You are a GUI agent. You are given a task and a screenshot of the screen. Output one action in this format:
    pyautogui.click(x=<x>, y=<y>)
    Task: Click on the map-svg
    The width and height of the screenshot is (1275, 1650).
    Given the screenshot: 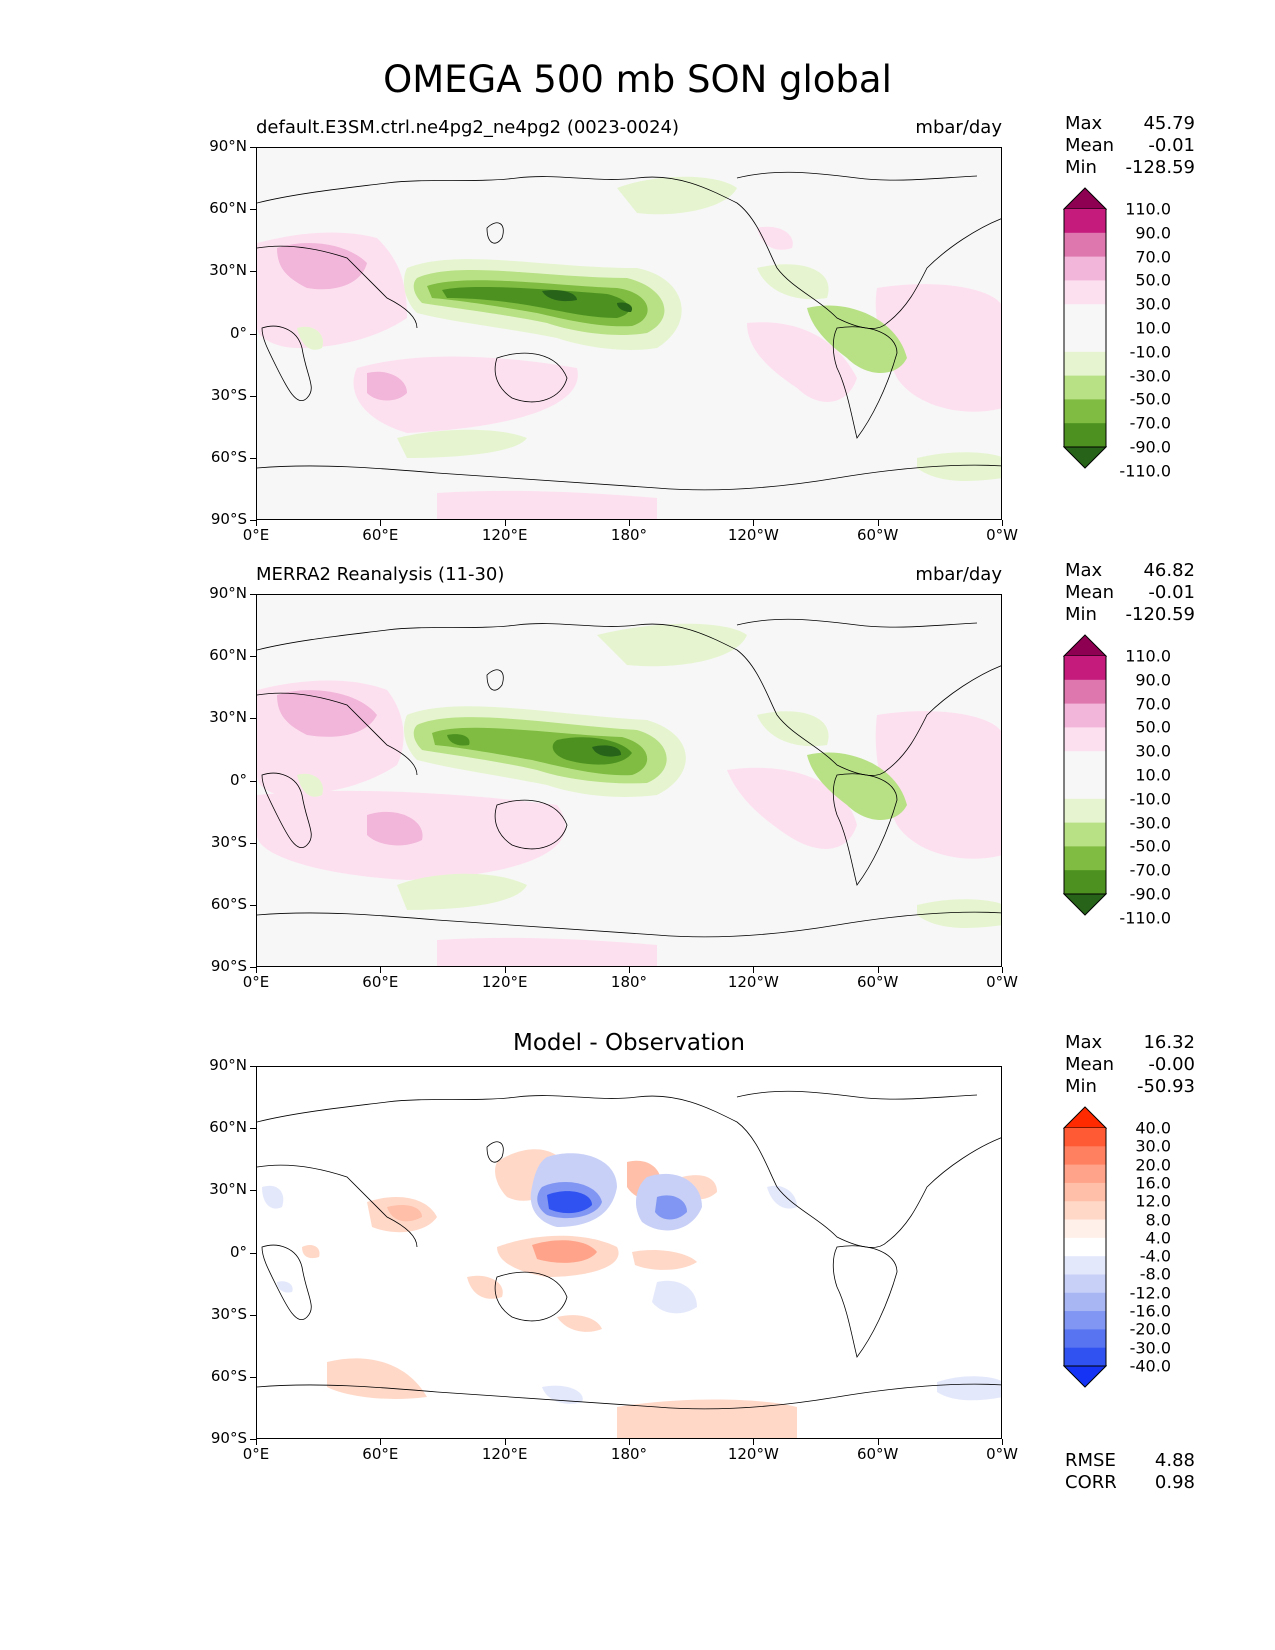 What is the action you would take?
    pyautogui.click(x=629, y=1252)
    